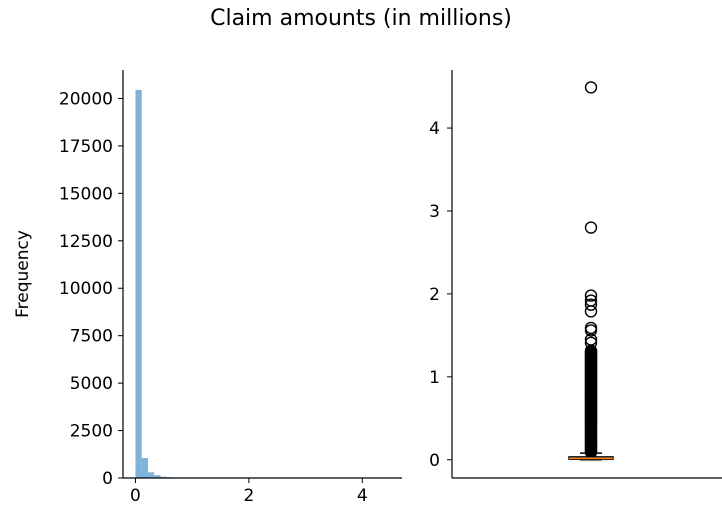 This screenshot has height=513, width=722. What do you see at coordinates (248, 496) in the screenshot?
I see `hist-x-tick-label: 2` at bounding box center [248, 496].